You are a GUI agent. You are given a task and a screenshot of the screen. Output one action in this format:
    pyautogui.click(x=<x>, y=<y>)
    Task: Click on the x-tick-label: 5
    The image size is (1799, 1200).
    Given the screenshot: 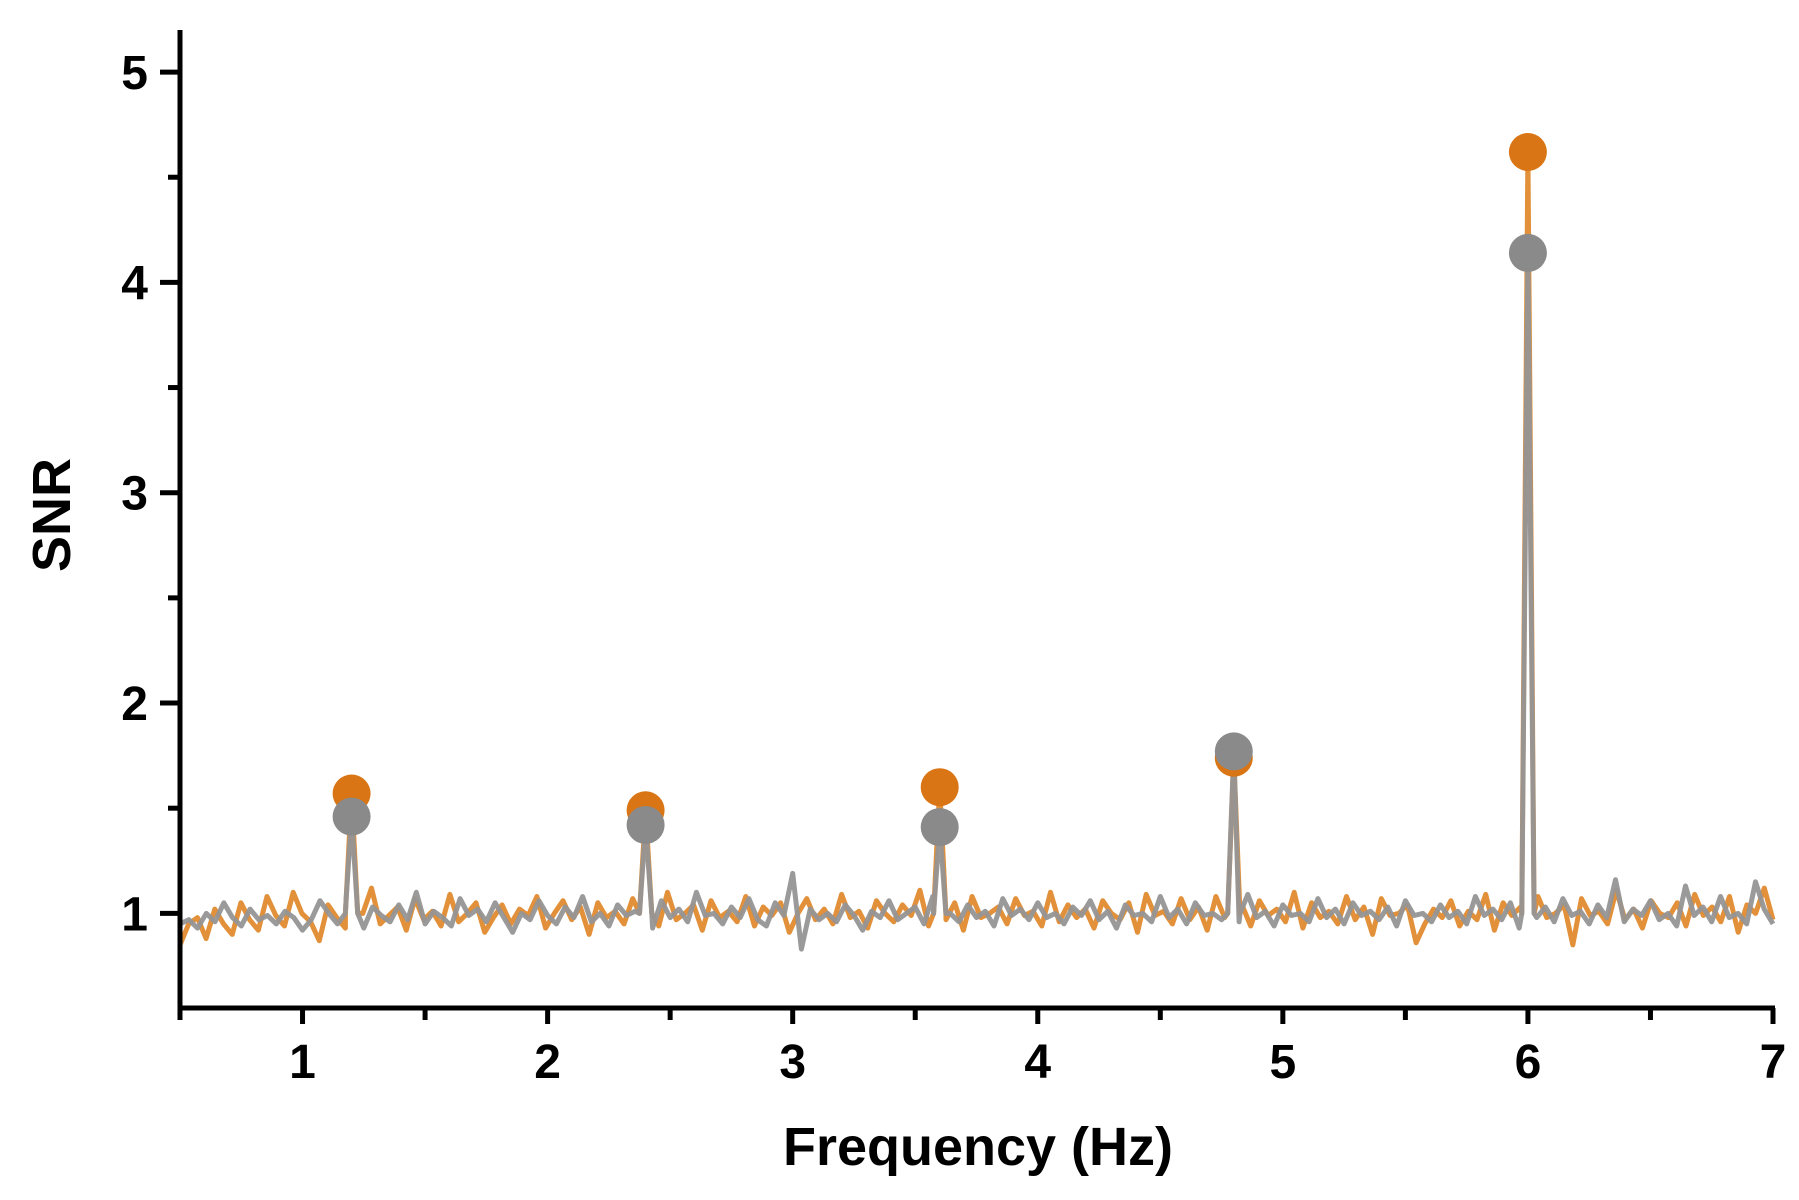 What is the action you would take?
    pyautogui.click(x=1282, y=1062)
    